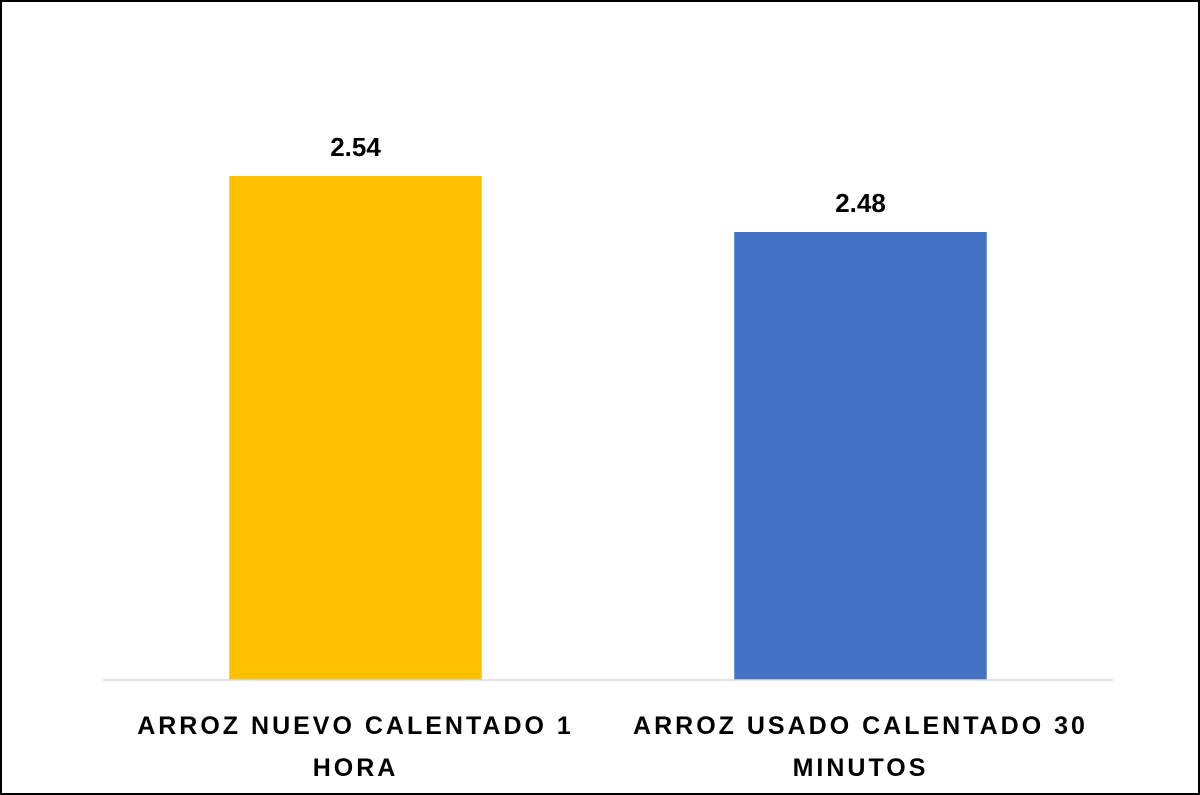 This screenshot has width=1200, height=795. I want to click on x-tick-label: ARROZ USADO CALENTADO 30 MINUTOS, so click(860, 747).